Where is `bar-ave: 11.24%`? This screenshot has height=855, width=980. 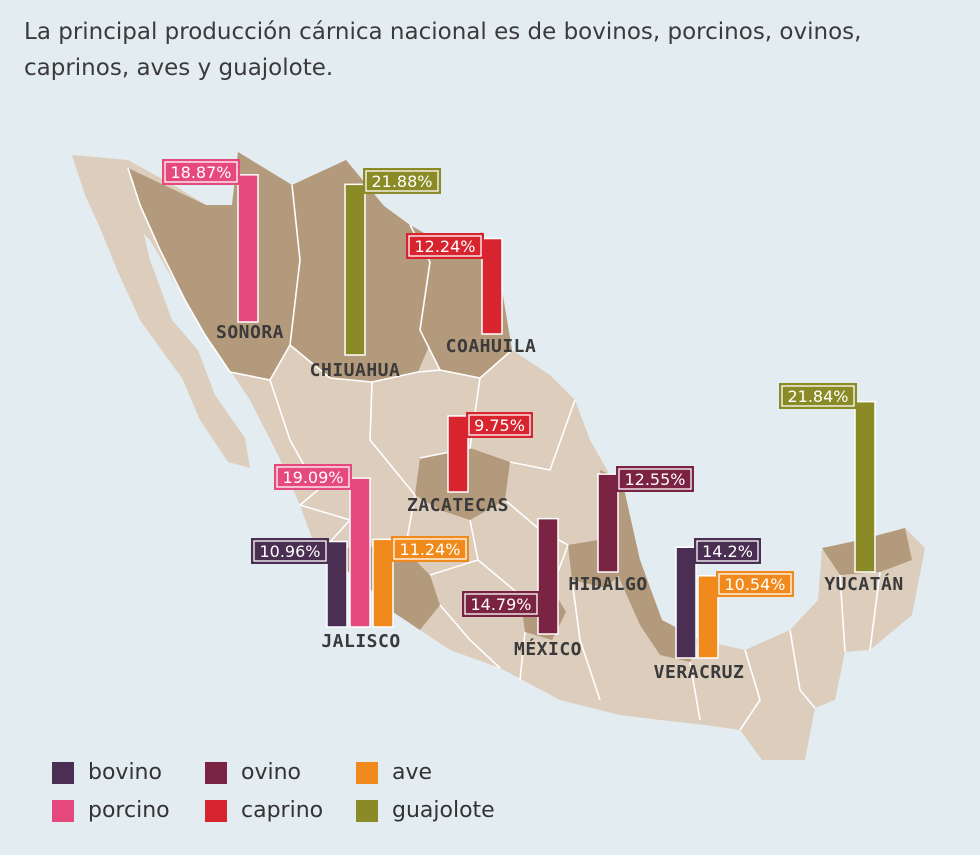
bar-ave: 11.24% is located at coordinates (420, 582).